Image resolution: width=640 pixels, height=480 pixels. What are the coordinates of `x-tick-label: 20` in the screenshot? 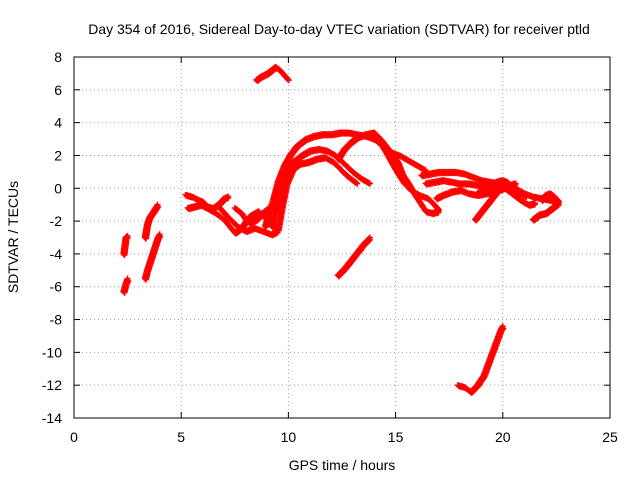 It's located at (503, 437).